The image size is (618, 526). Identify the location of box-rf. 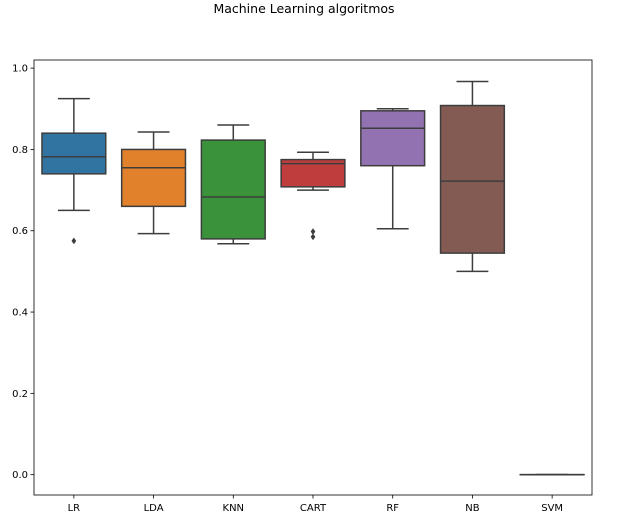
(393, 138).